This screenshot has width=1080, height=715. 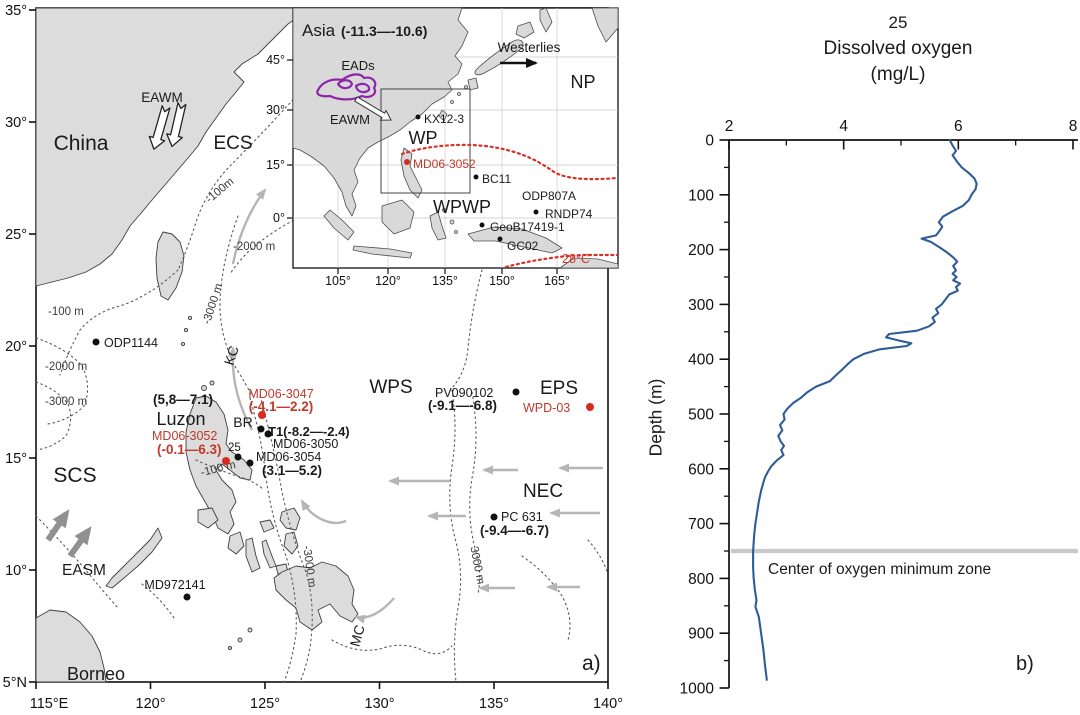 I want to click on borneo-landmass, so click(x=71, y=646).